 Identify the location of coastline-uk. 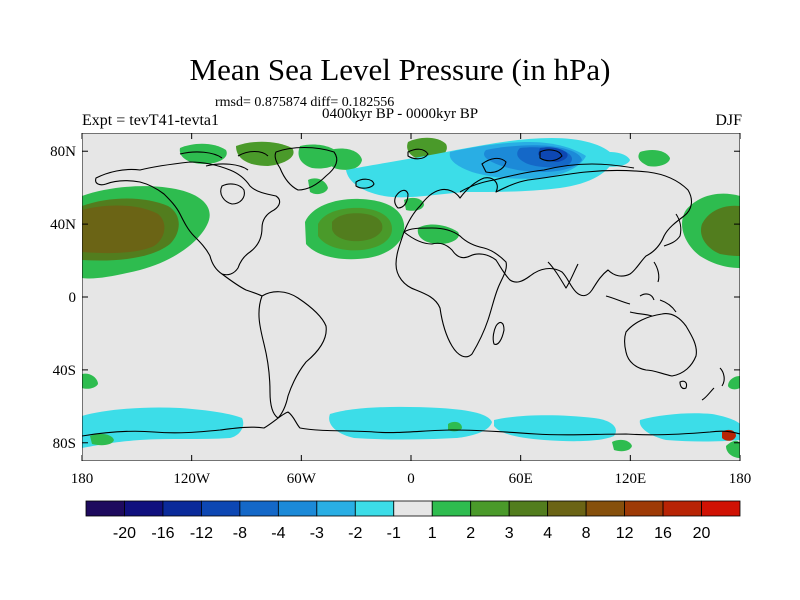
(401, 199).